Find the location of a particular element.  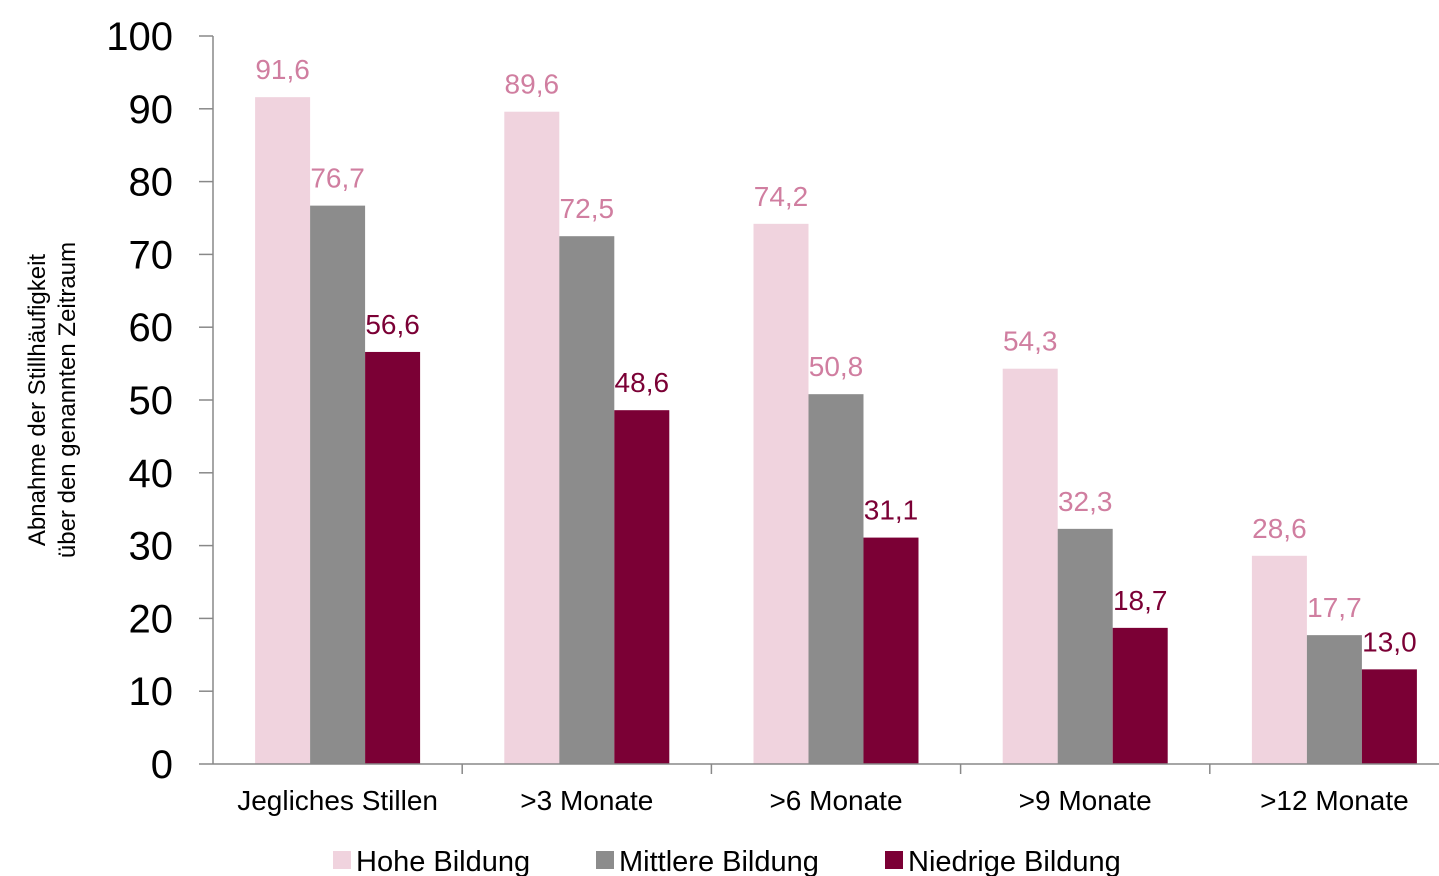

y-tick-label: 0 is located at coordinates (162, 765).